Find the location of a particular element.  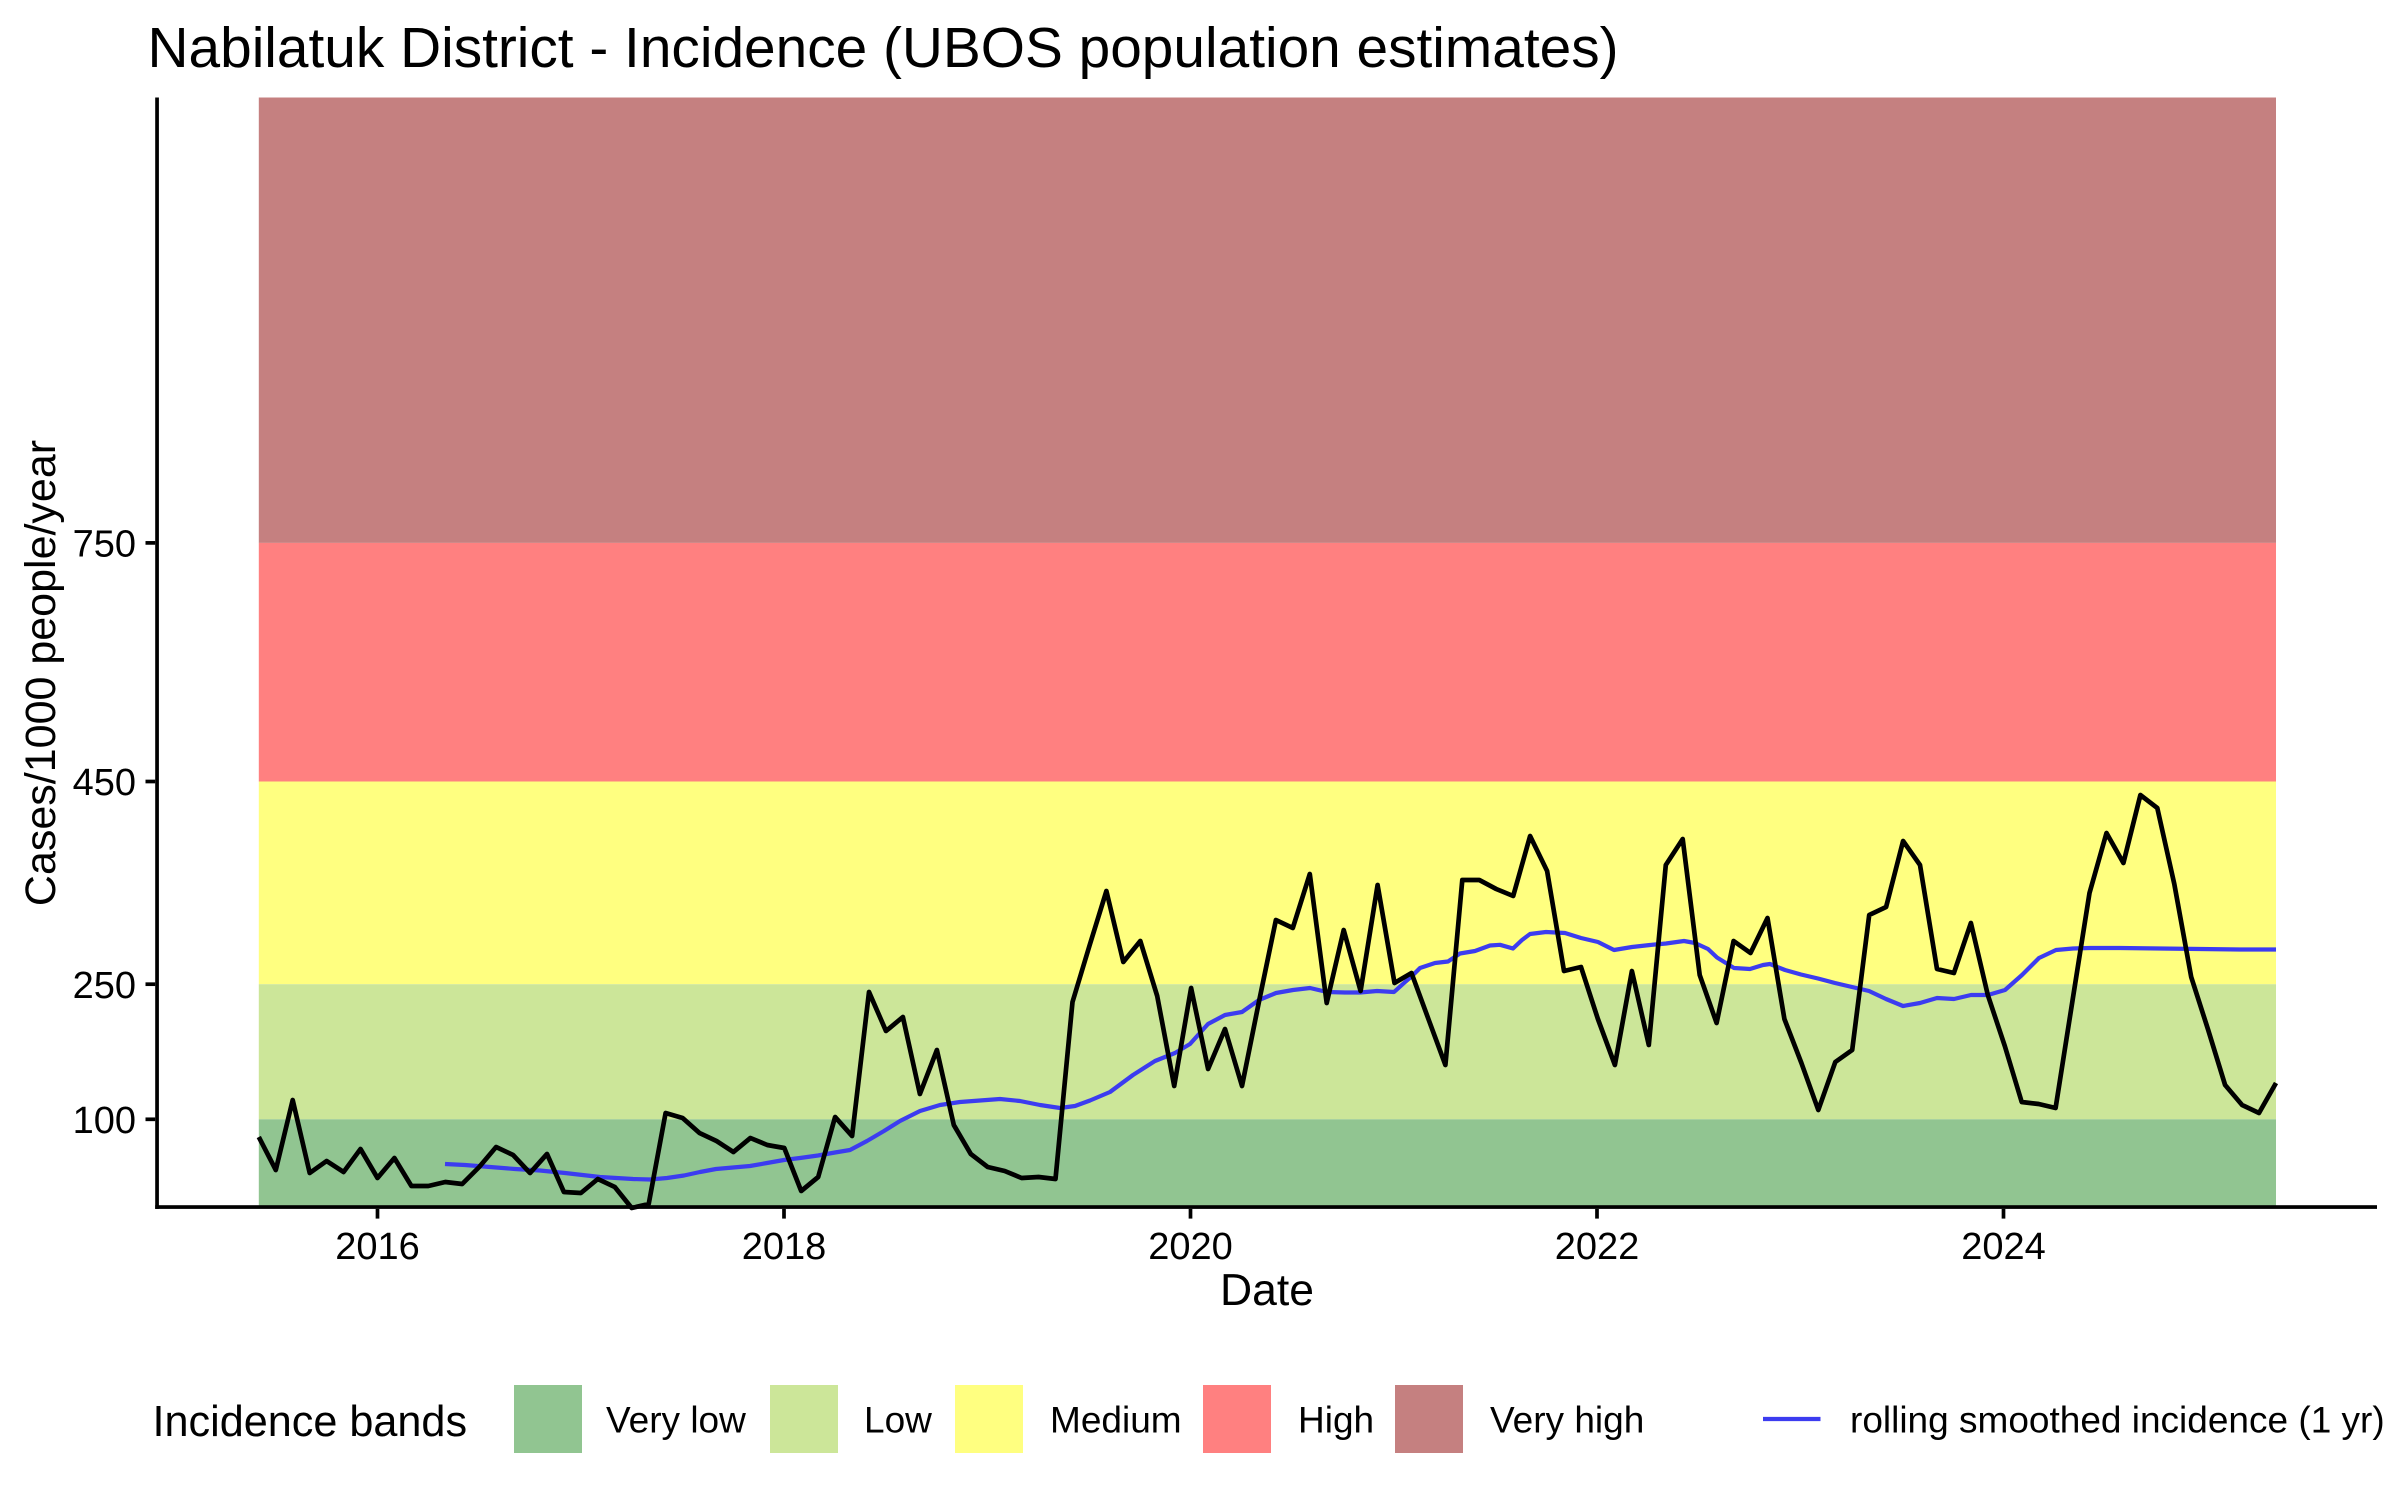

svg-text: 2020 is located at coordinates (1190, 1247).